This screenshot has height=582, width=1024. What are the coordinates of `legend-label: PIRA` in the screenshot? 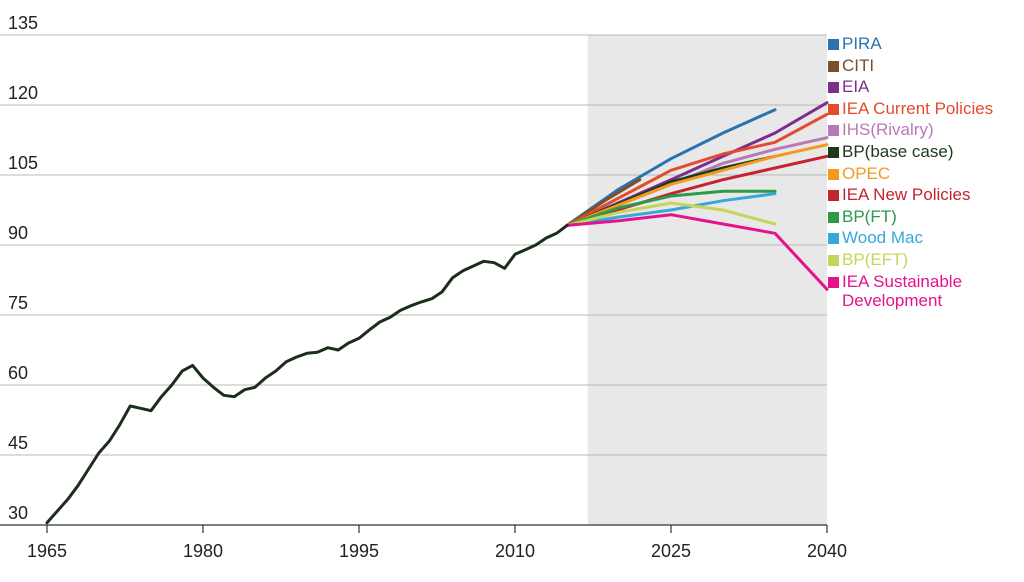 It's located at (862, 43).